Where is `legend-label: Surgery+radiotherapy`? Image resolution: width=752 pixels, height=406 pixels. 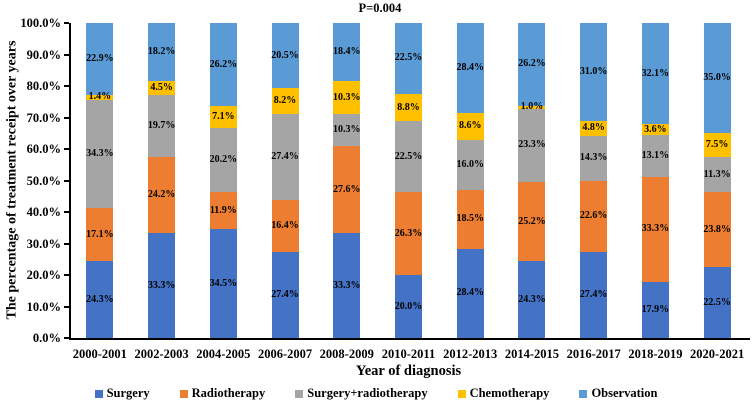
legend-label: Surgery+radiotherapy is located at coordinates (367, 393).